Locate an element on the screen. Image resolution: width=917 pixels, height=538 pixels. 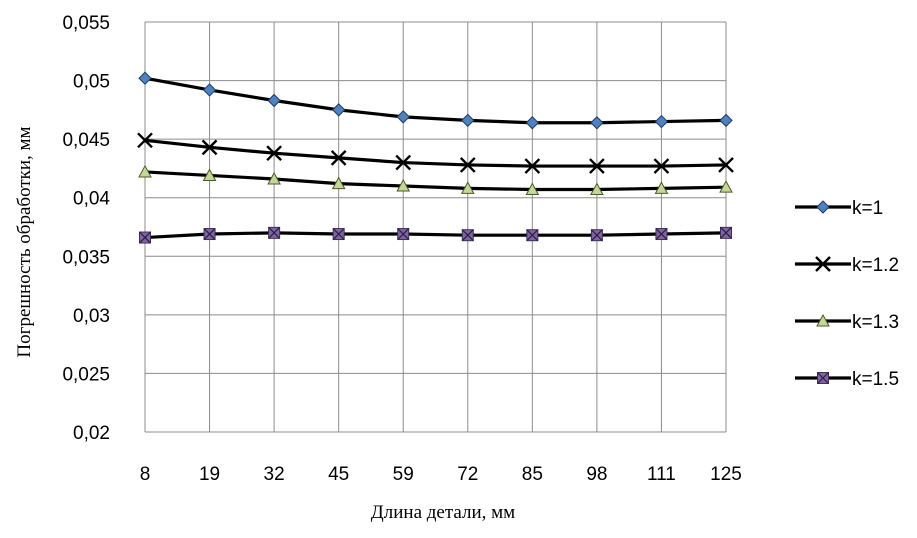
legend-label: k=1 is located at coordinates (867, 208).